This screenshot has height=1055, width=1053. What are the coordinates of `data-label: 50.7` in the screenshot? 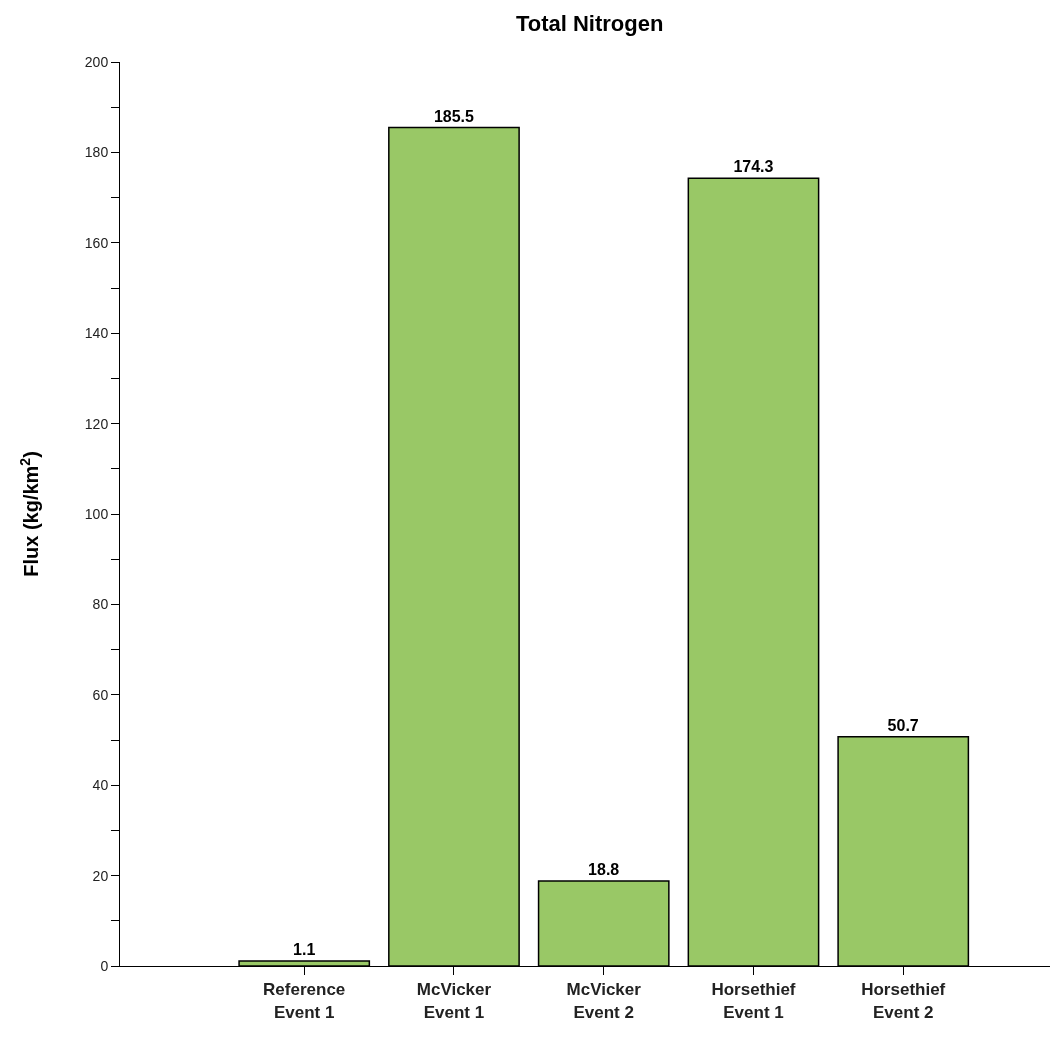 It's located at (903, 725).